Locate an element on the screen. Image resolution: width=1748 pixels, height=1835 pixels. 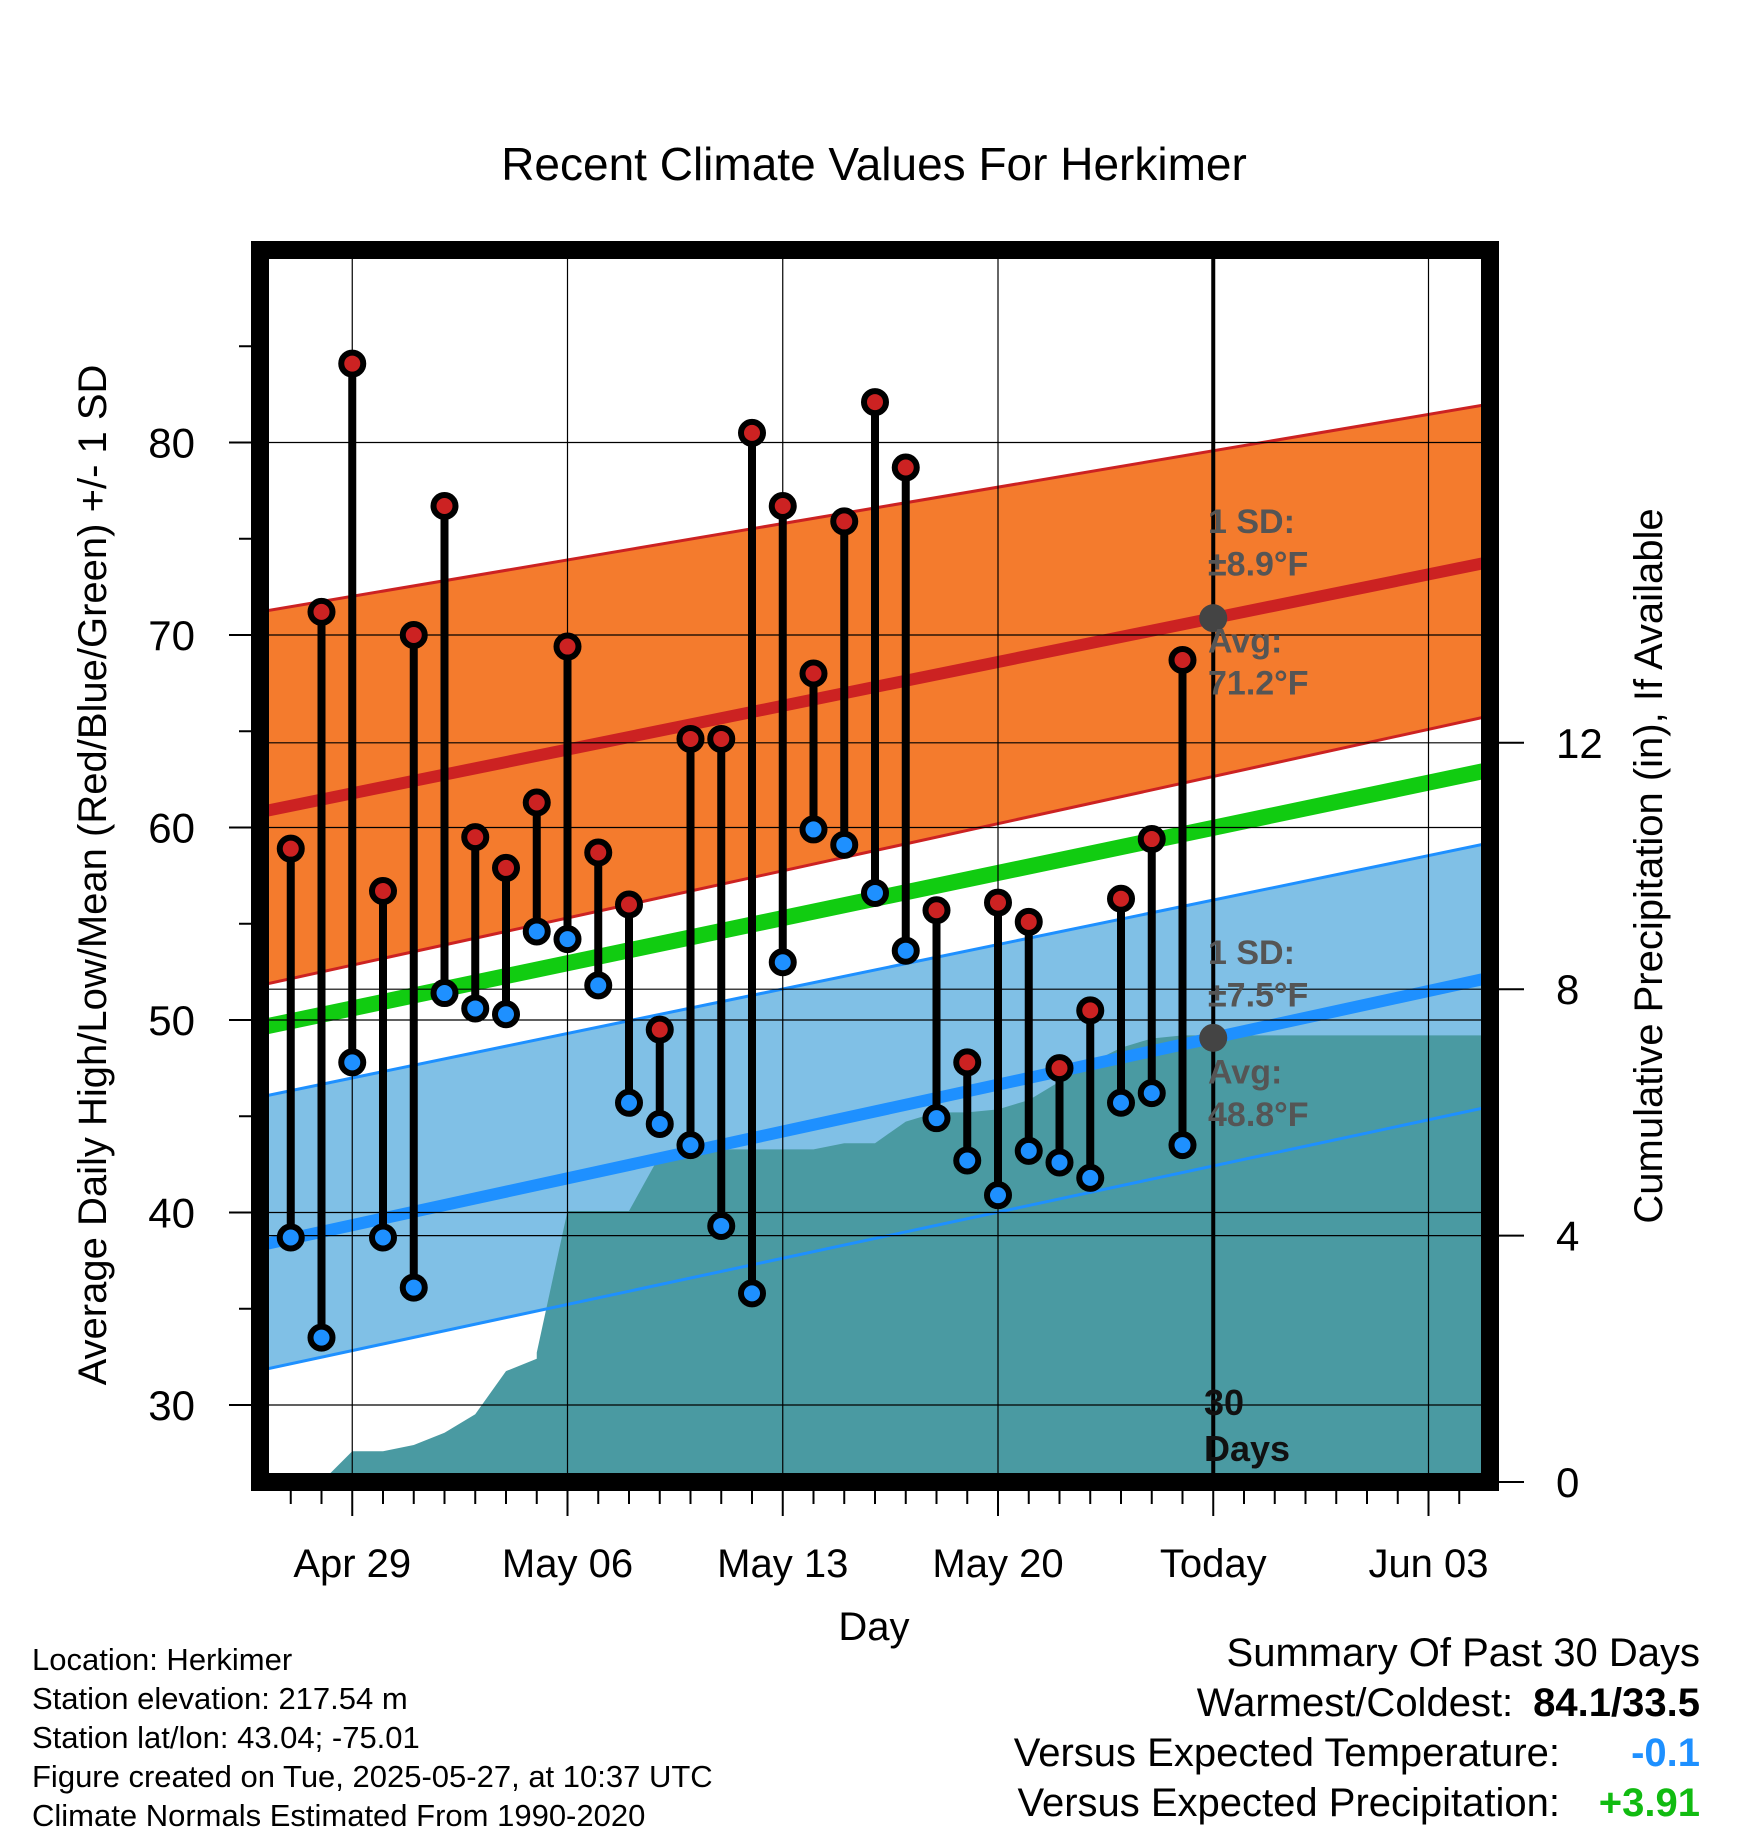
low-lower-line is located at coordinates (875, 1238).